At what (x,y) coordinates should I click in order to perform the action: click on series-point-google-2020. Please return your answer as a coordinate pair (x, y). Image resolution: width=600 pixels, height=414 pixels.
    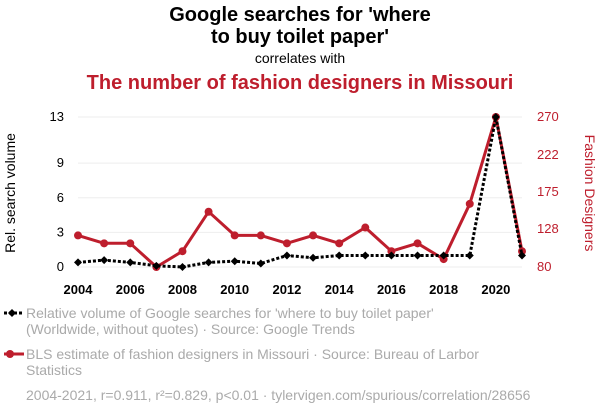
    Looking at the image, I should click on (495, 117).